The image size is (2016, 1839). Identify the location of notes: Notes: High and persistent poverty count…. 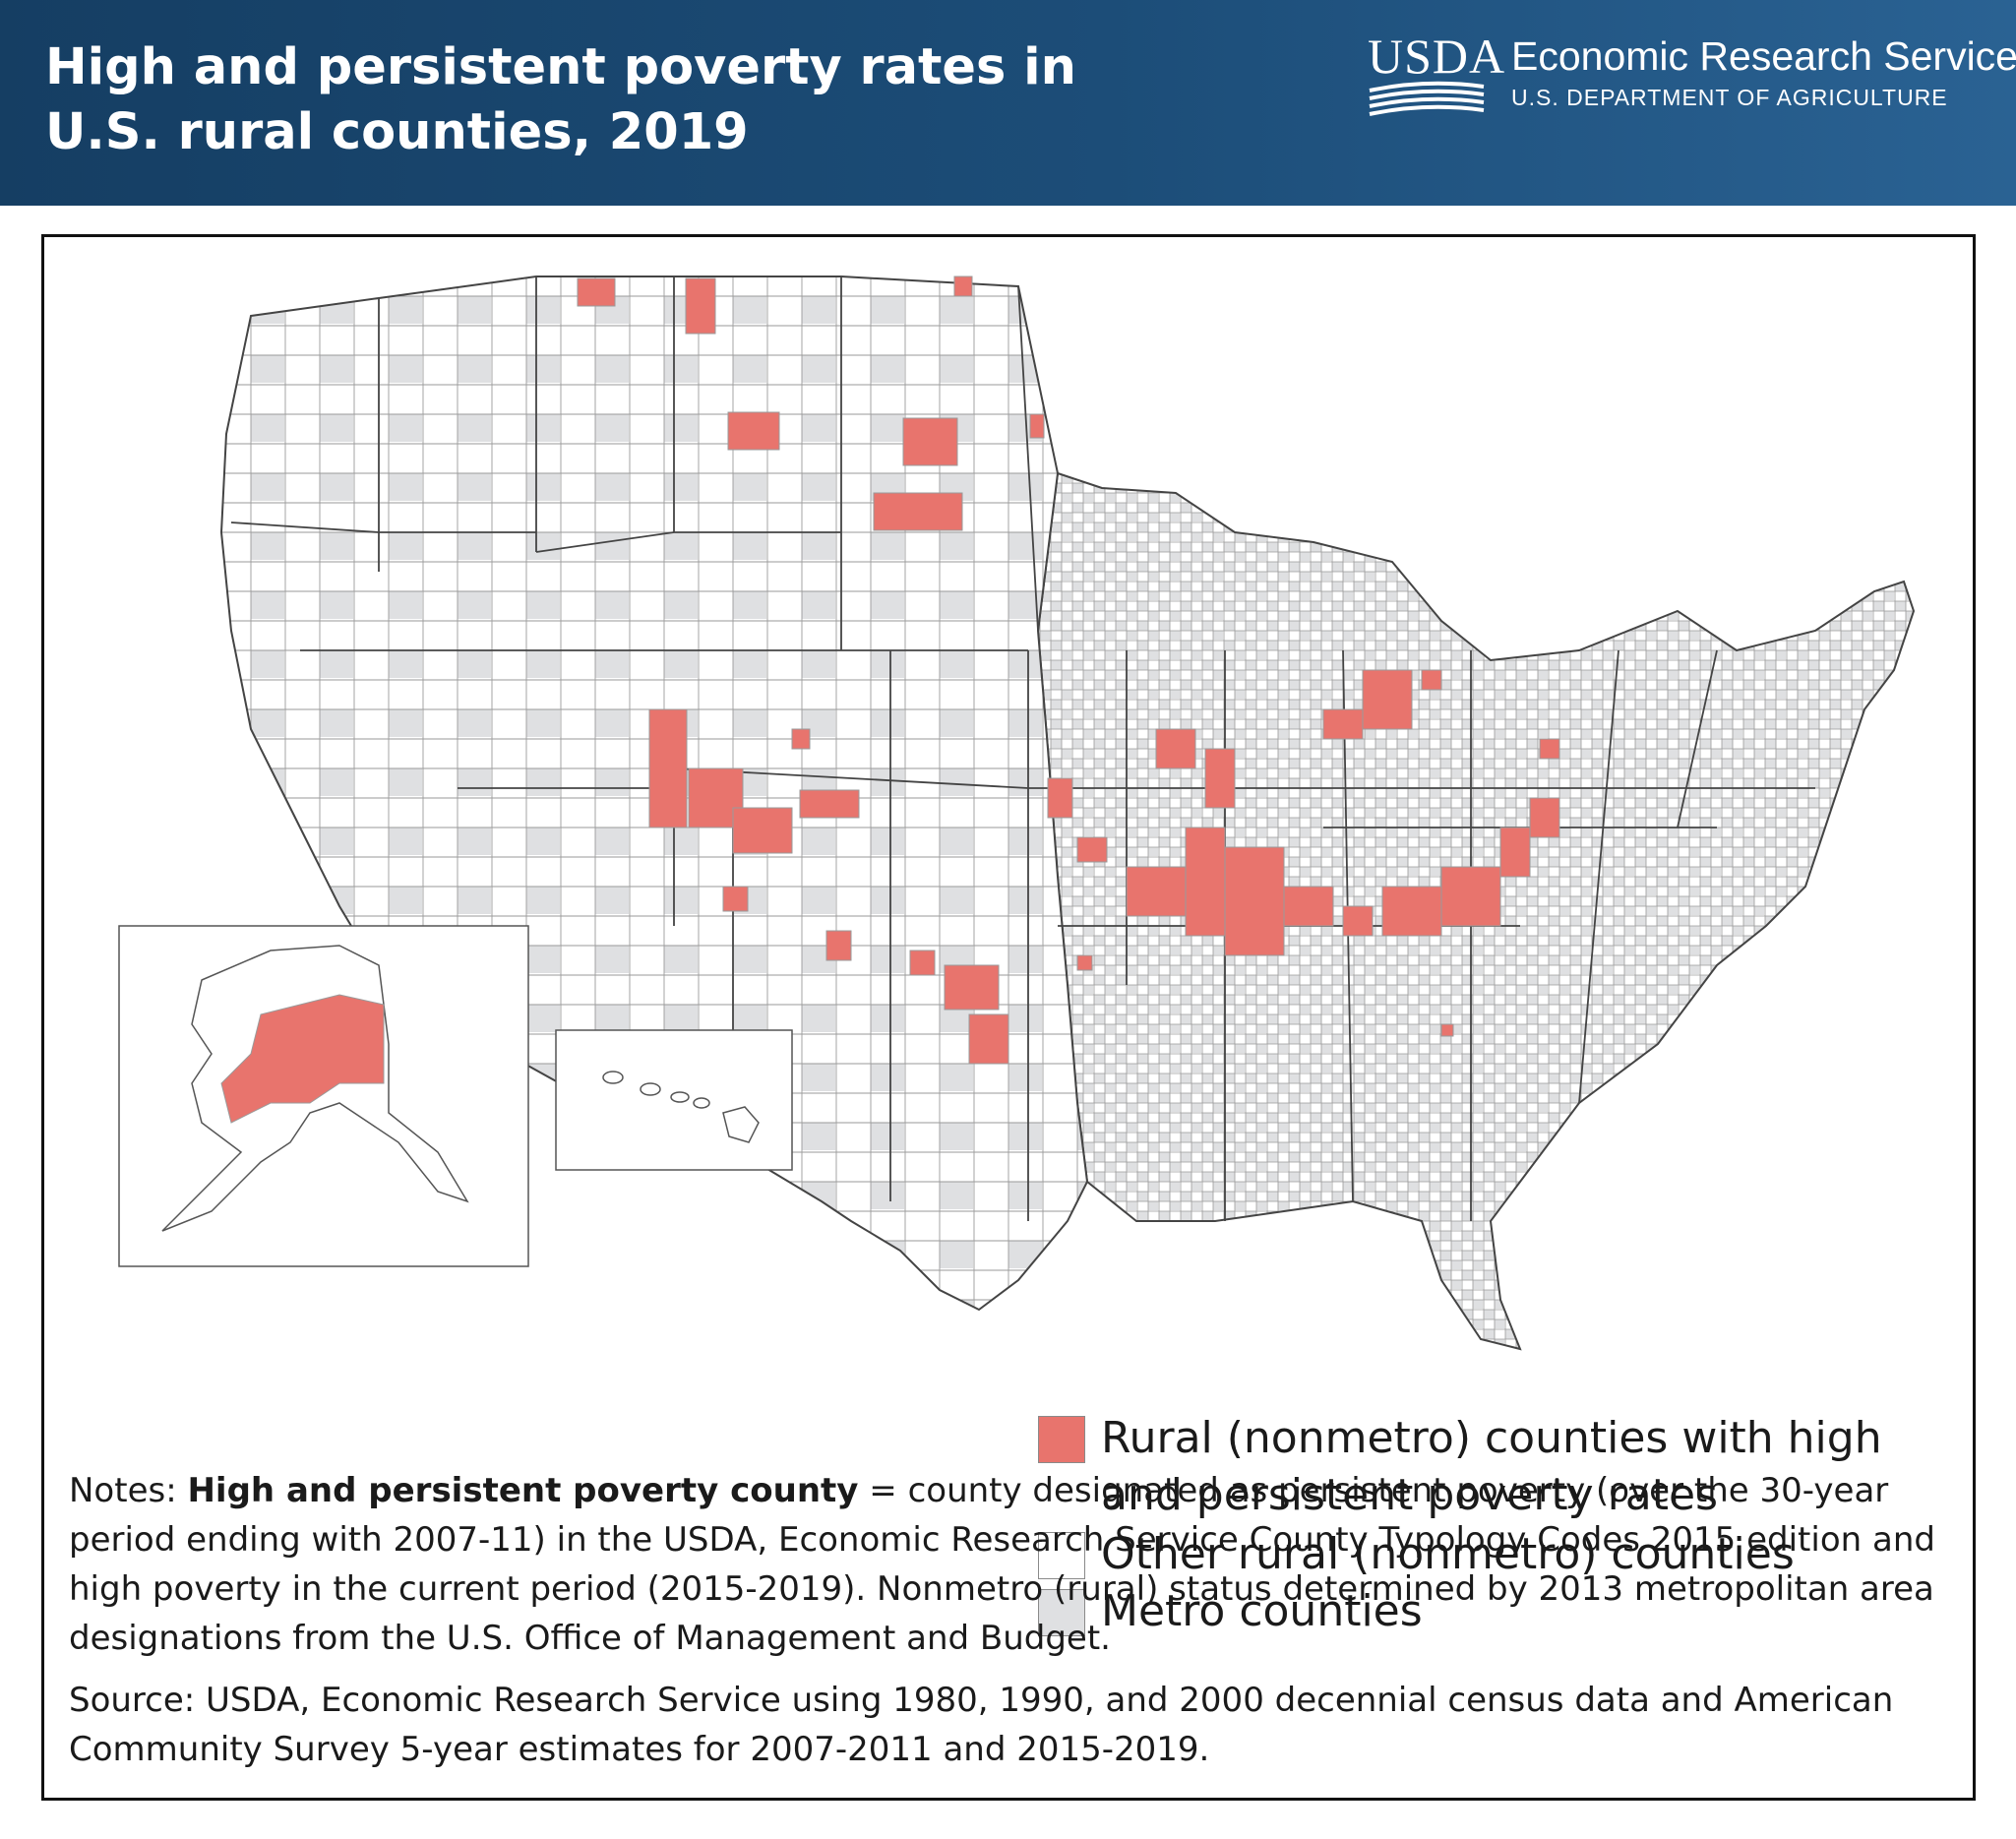
(1004, 1564).